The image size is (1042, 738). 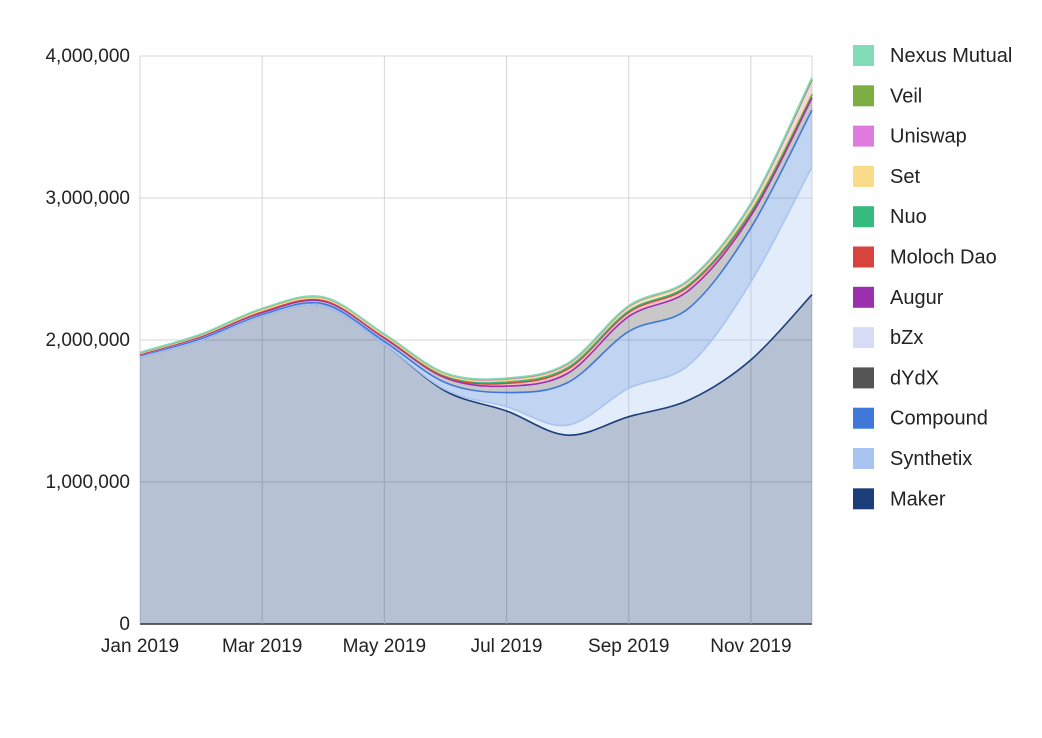 I want to click on y-tick-label: 0, so click(x=124, y=624).